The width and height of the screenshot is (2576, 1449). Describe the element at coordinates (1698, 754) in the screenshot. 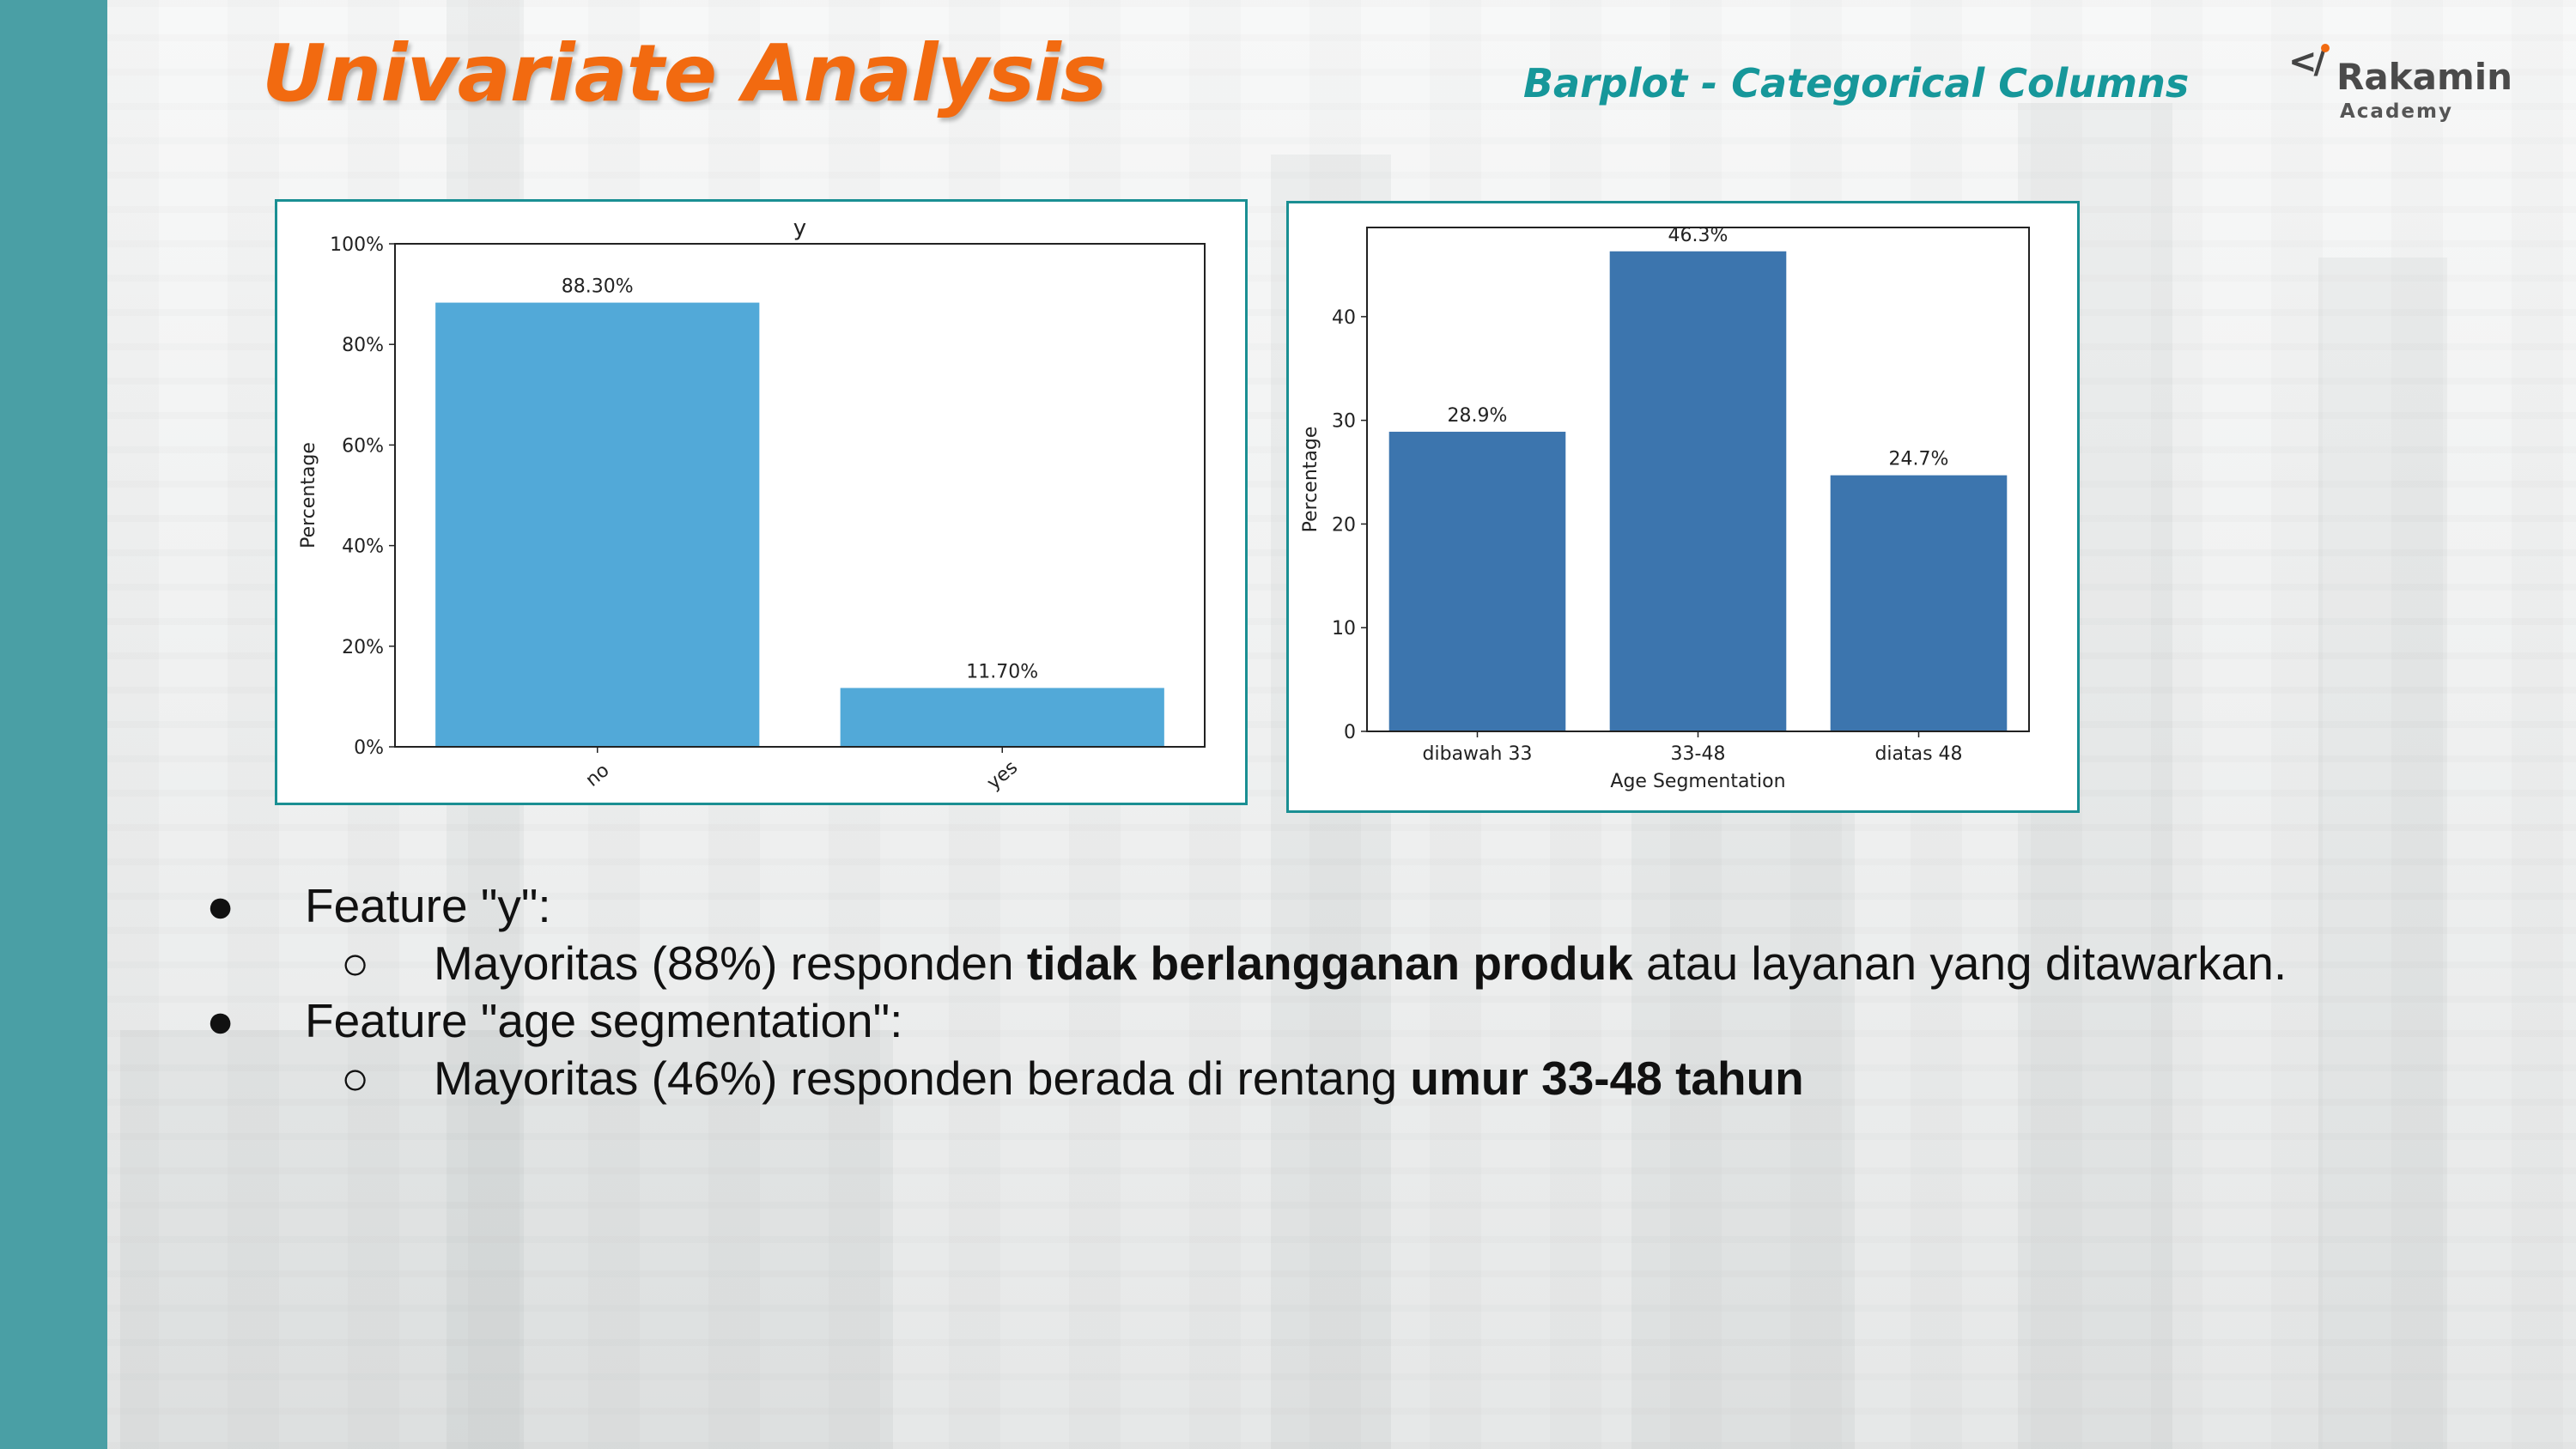

I see `x-tick-label: 33-48` at that location.